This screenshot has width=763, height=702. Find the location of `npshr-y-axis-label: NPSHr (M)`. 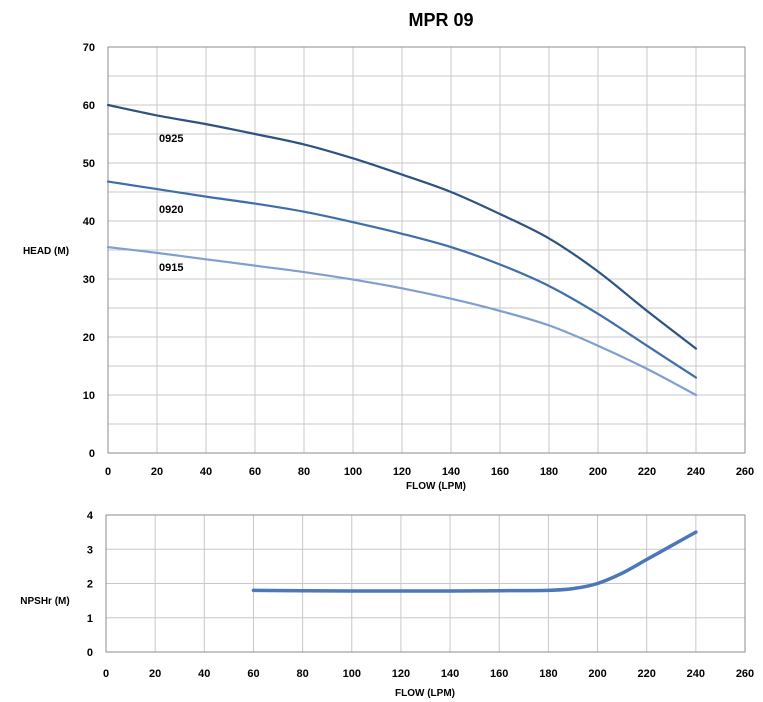

npshr-y-axis-label: NPSHr (M) is located at coordinates (44, 601).